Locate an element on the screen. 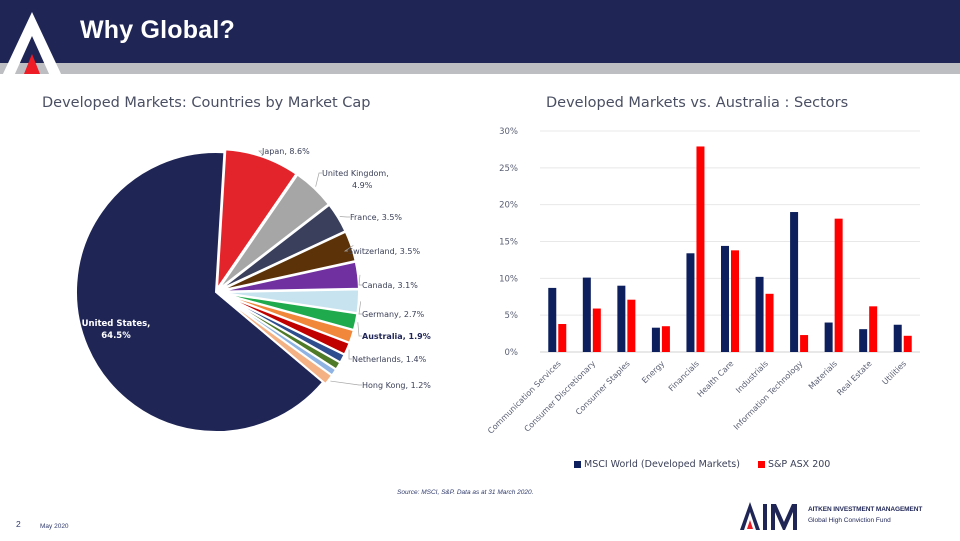  pie-label-australia: Australia, 1.9% is located at coordinates (396, 336).